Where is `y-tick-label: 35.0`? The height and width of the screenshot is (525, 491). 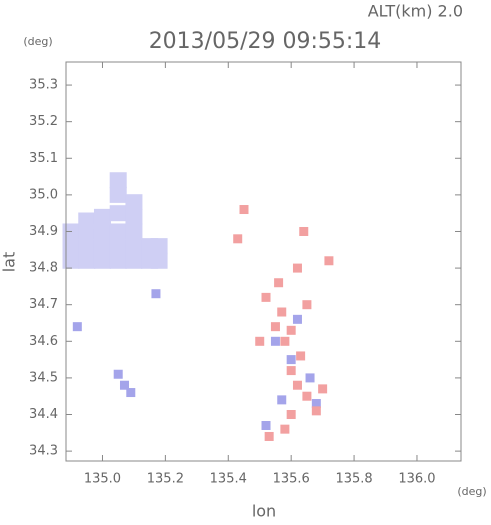
y-tick-label: 35.0 is located at coordinates (43, 194).